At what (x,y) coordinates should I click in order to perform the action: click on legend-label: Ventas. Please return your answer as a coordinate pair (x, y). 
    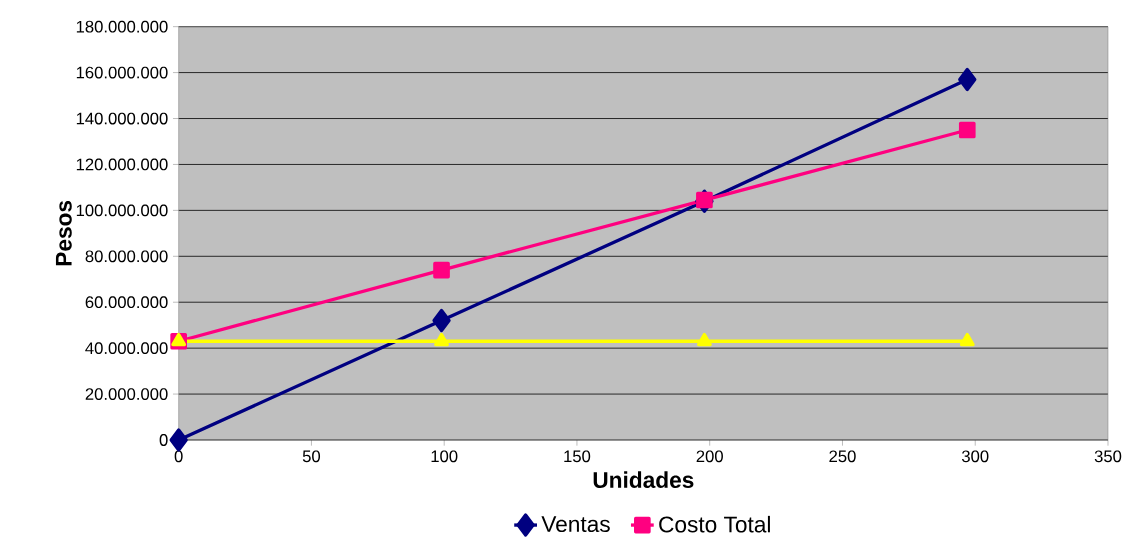
    Looking at the image, I should click on (575, 524).